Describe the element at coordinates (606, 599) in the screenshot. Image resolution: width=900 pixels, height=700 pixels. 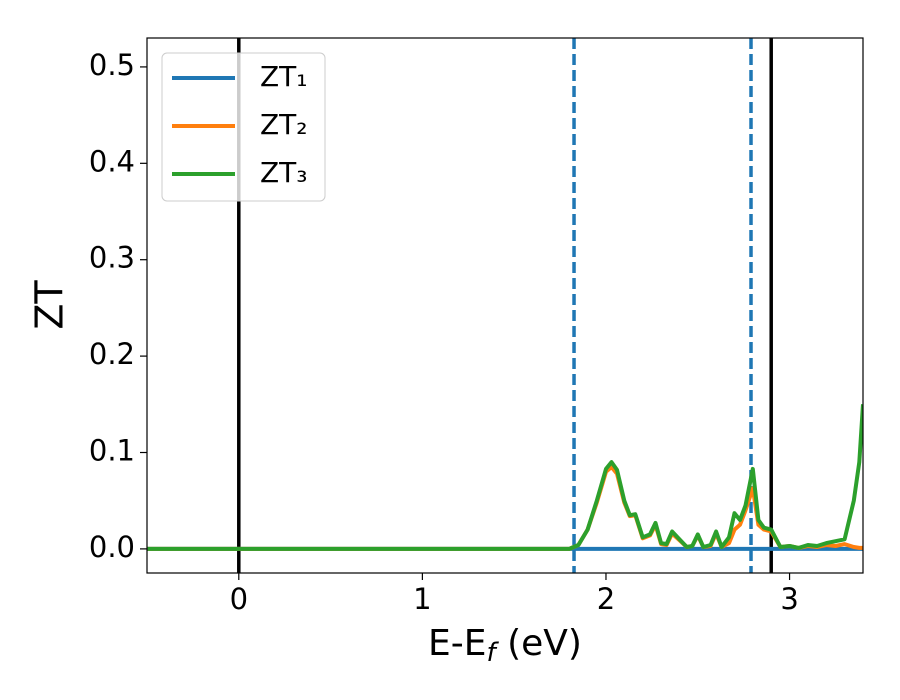
I see `x-tick-label: 2` at that location.